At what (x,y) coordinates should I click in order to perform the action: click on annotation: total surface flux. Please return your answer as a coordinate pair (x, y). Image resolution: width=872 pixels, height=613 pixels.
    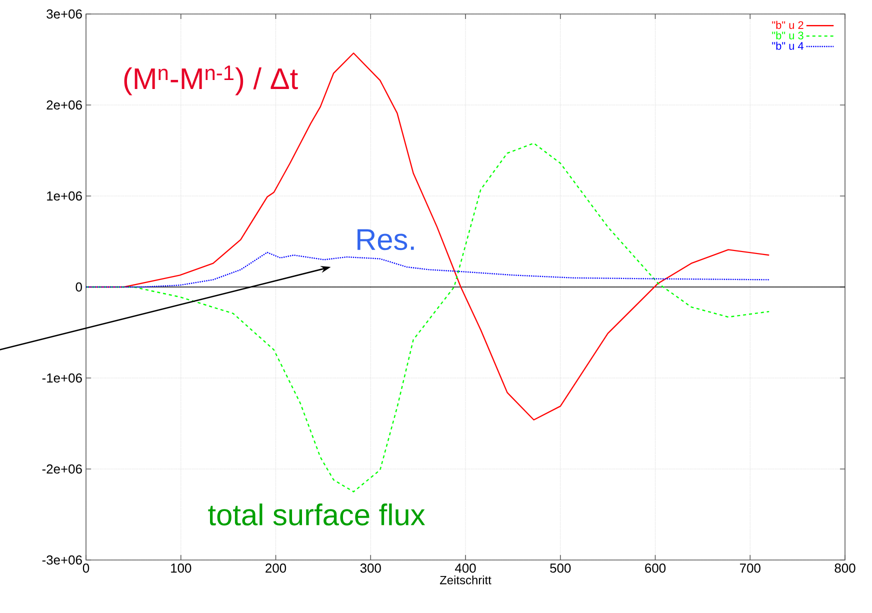
    Looking at the image, I should click on (316, 515).